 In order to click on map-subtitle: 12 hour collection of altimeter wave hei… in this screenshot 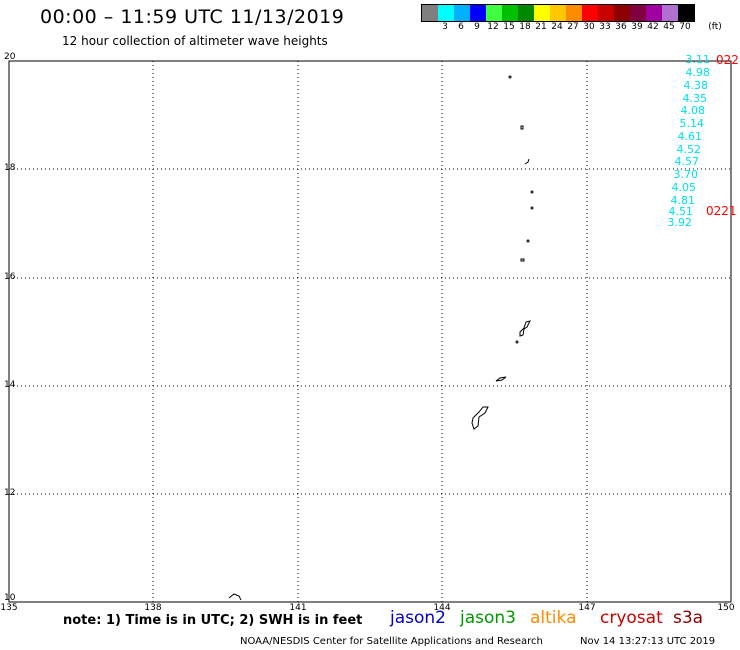, I will do `click(195, 41)`.